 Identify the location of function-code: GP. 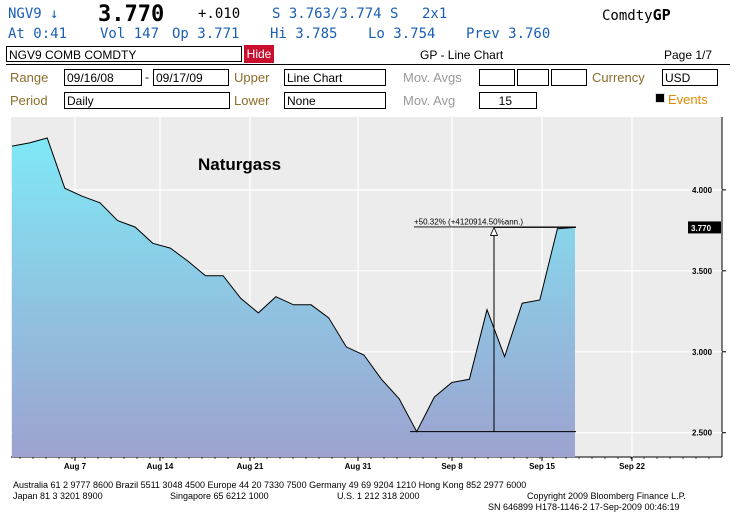
(661, 15).